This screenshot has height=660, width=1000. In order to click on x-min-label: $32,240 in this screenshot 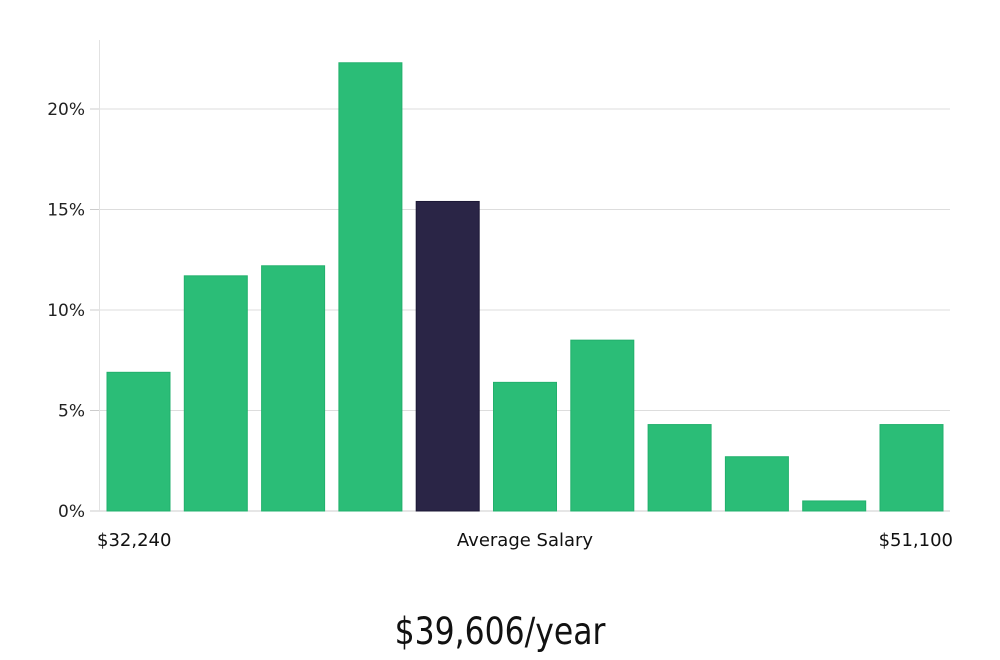, I will do `click(134, 540)`.